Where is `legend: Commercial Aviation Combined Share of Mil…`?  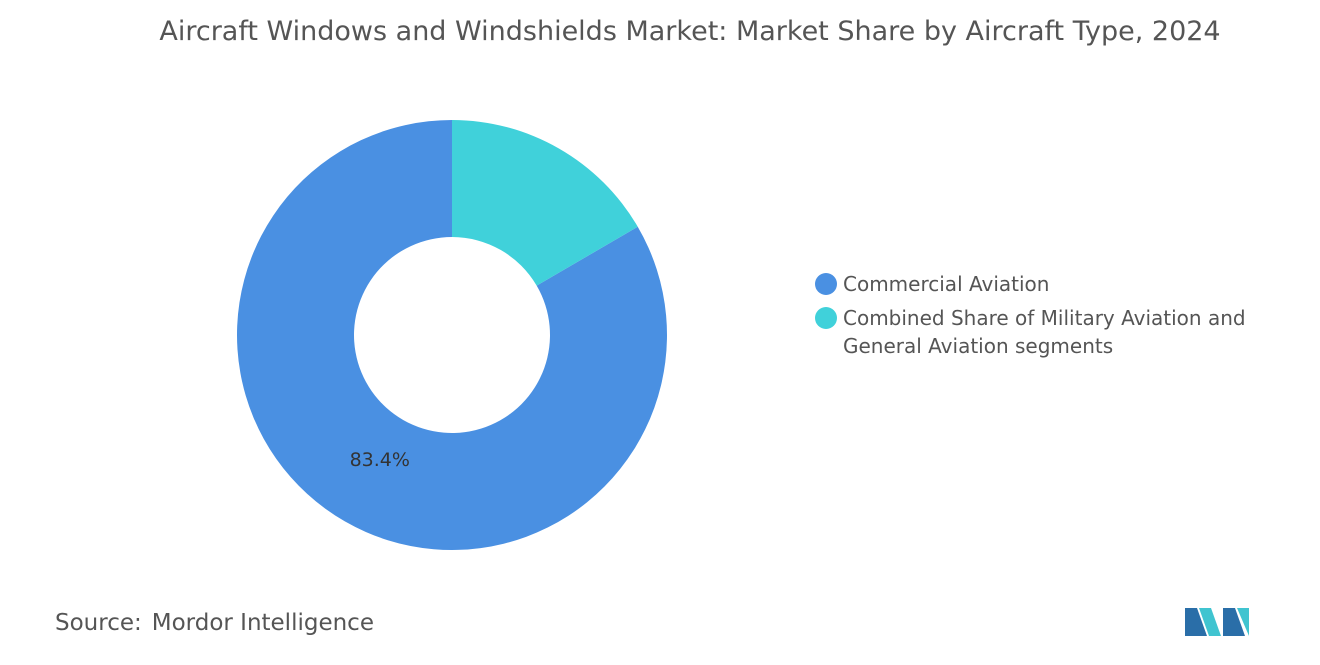
legend: Commercial Aviation Combined Share of Mil… is located at coordinates (1045, 318).